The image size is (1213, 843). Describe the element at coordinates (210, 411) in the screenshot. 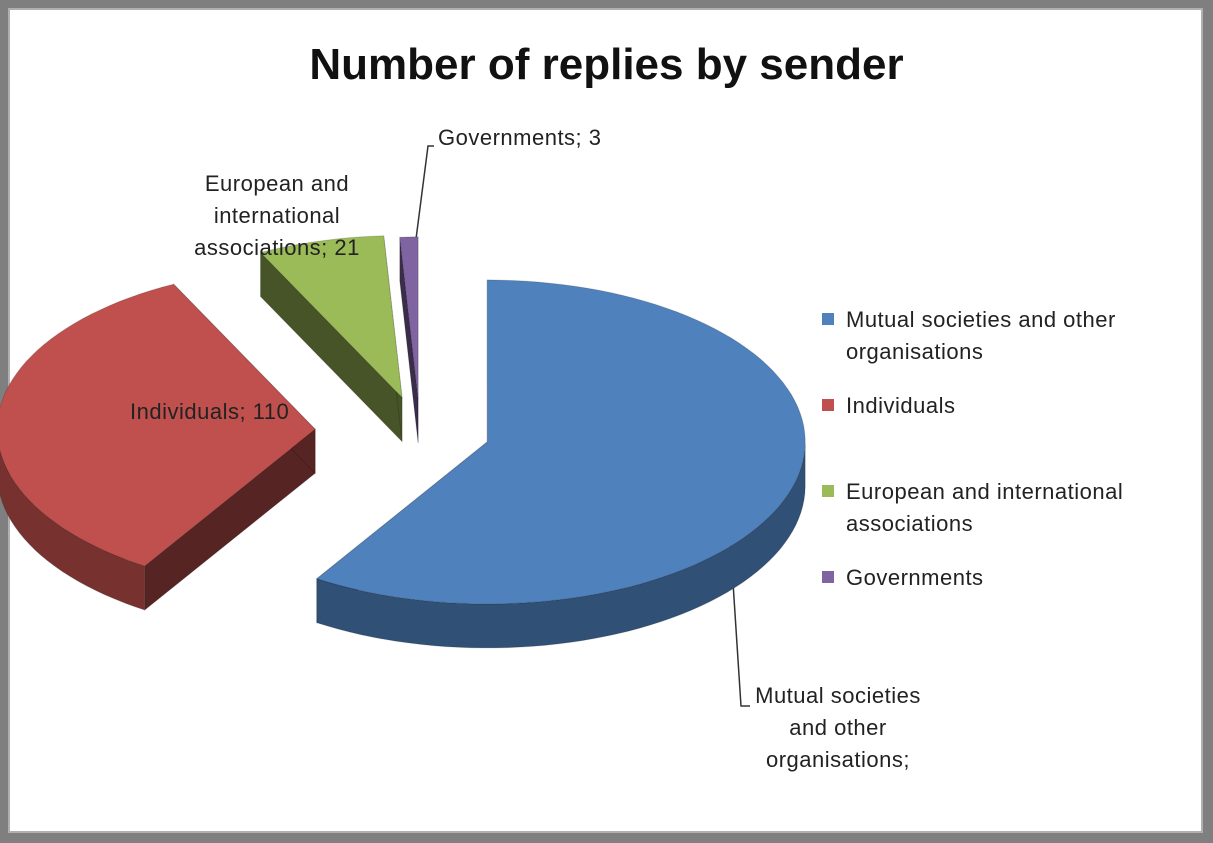

I see `data-label-individuals: Individuals; 110` at that location.